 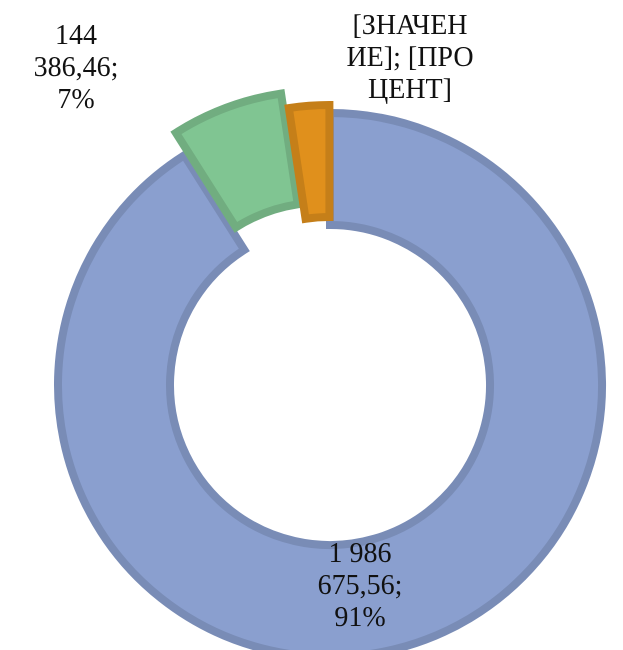 I want to click on data-label: [ЗНАЧЕНИЕ]; [ПРОЦЕНТ], so click(x=410, y=57).